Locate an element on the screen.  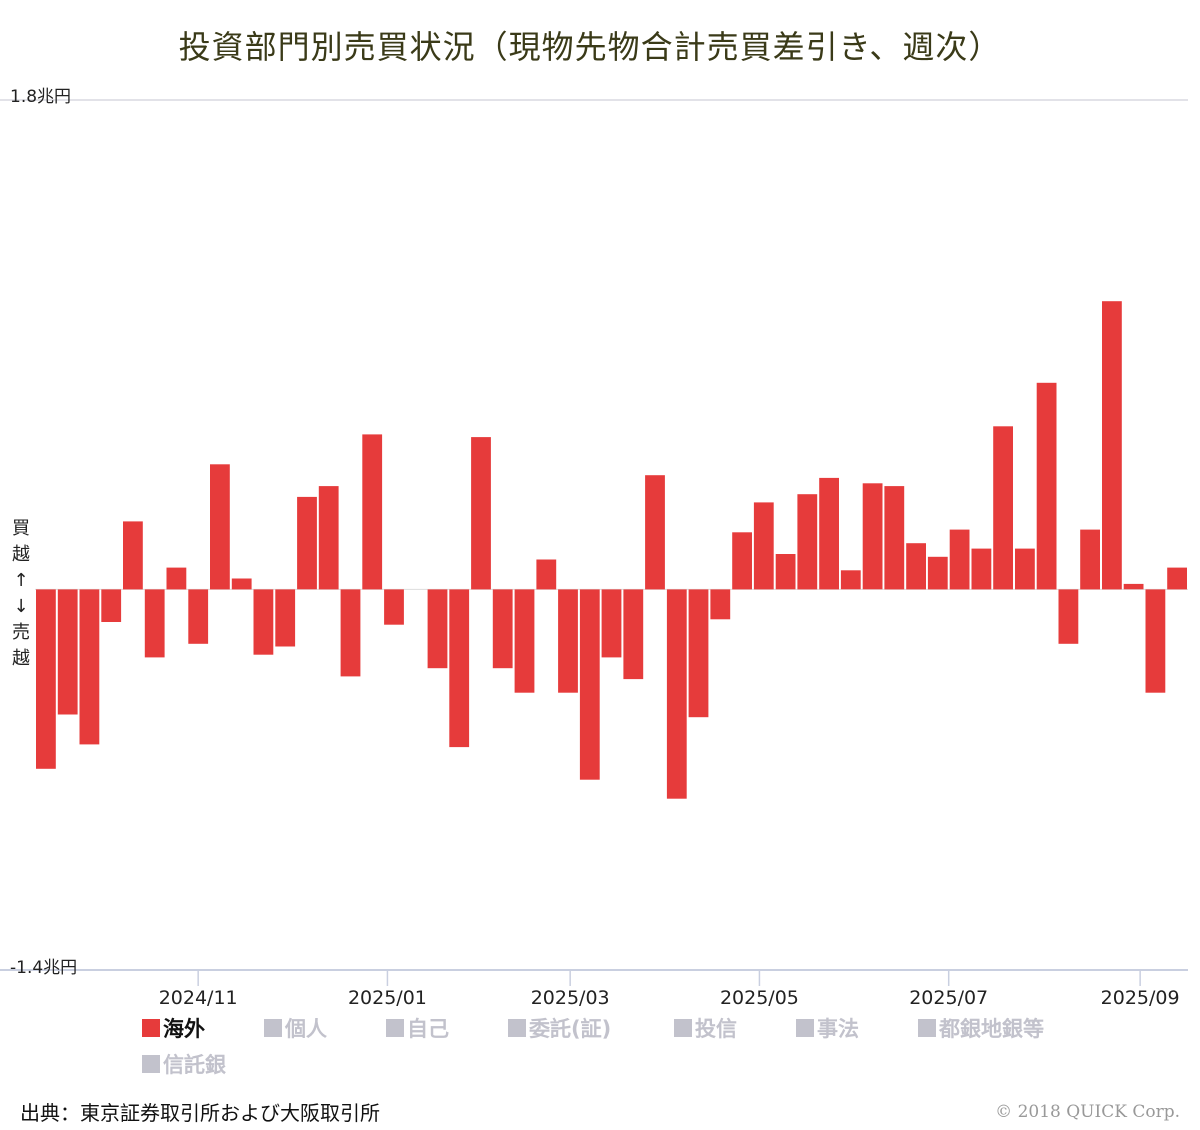
legend-label: 事法 is located at coordinates (838, 1029).